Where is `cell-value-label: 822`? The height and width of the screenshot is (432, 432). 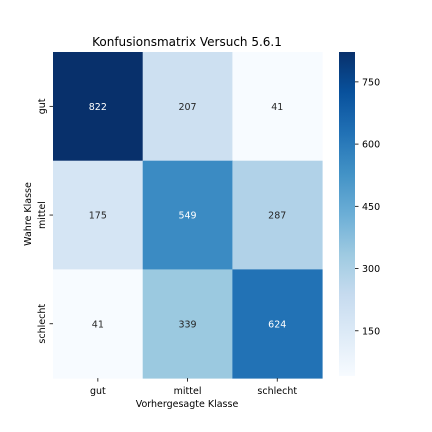 cell-value-label: 822 is located at coordinates (98, 107).